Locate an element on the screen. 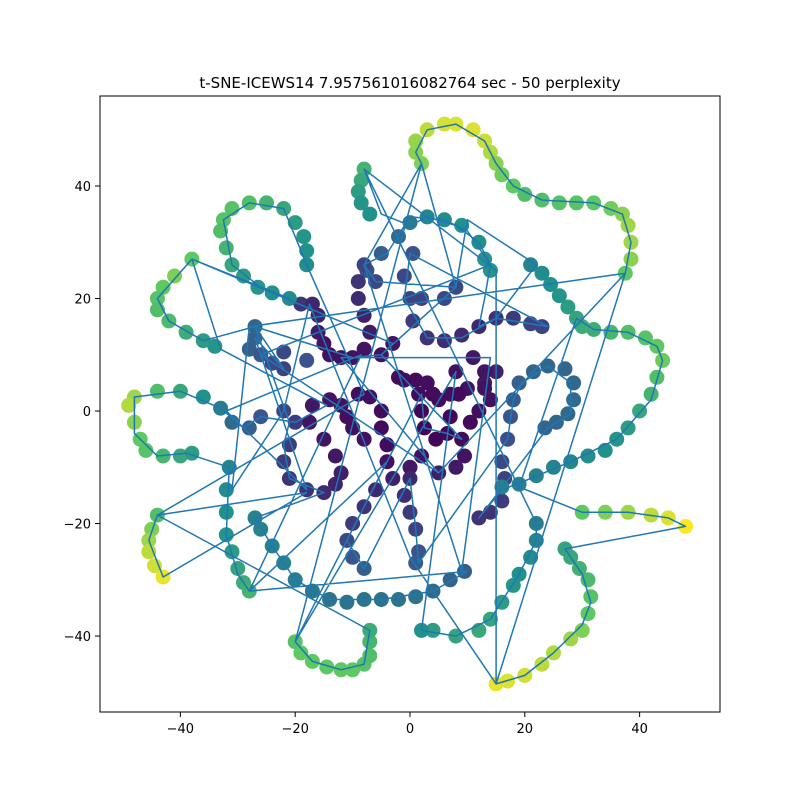 This screenshot has height=800, width=800. x-tick-label: 20 is located at coordinates (525, 729).